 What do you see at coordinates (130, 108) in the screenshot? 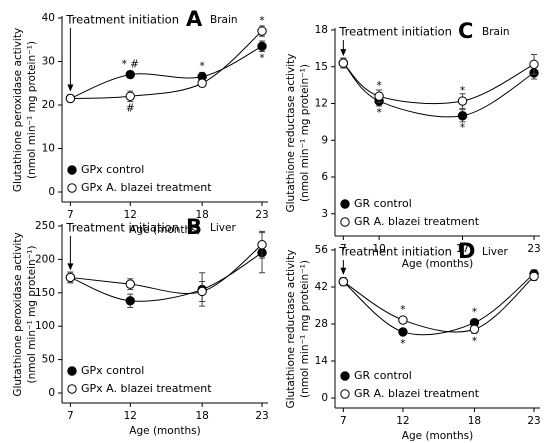
I see `significance-mark: #` at bounding box center [130, 108].